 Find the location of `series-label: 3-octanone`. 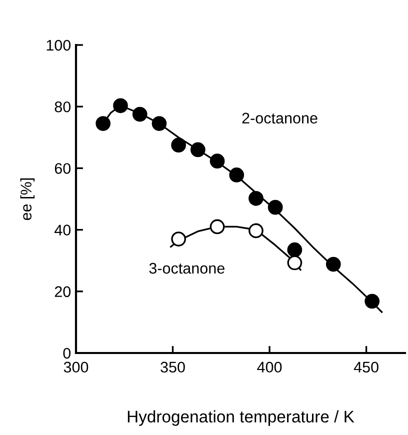

series-label: 3-octanone is located at coordinates (186, 268).